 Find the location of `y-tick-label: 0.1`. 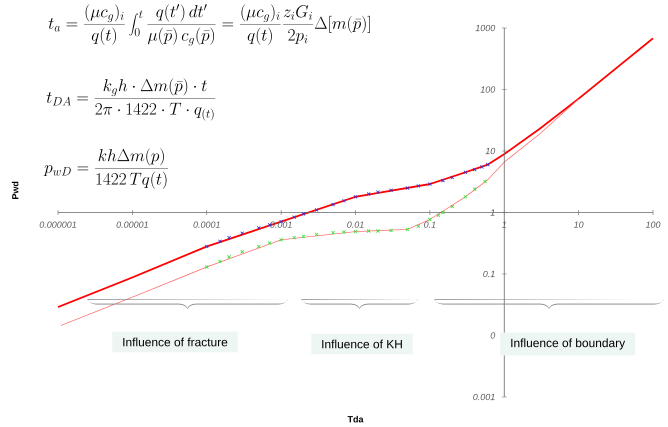

y-tick-label: 0.1 is located at coordinates (489, 274).